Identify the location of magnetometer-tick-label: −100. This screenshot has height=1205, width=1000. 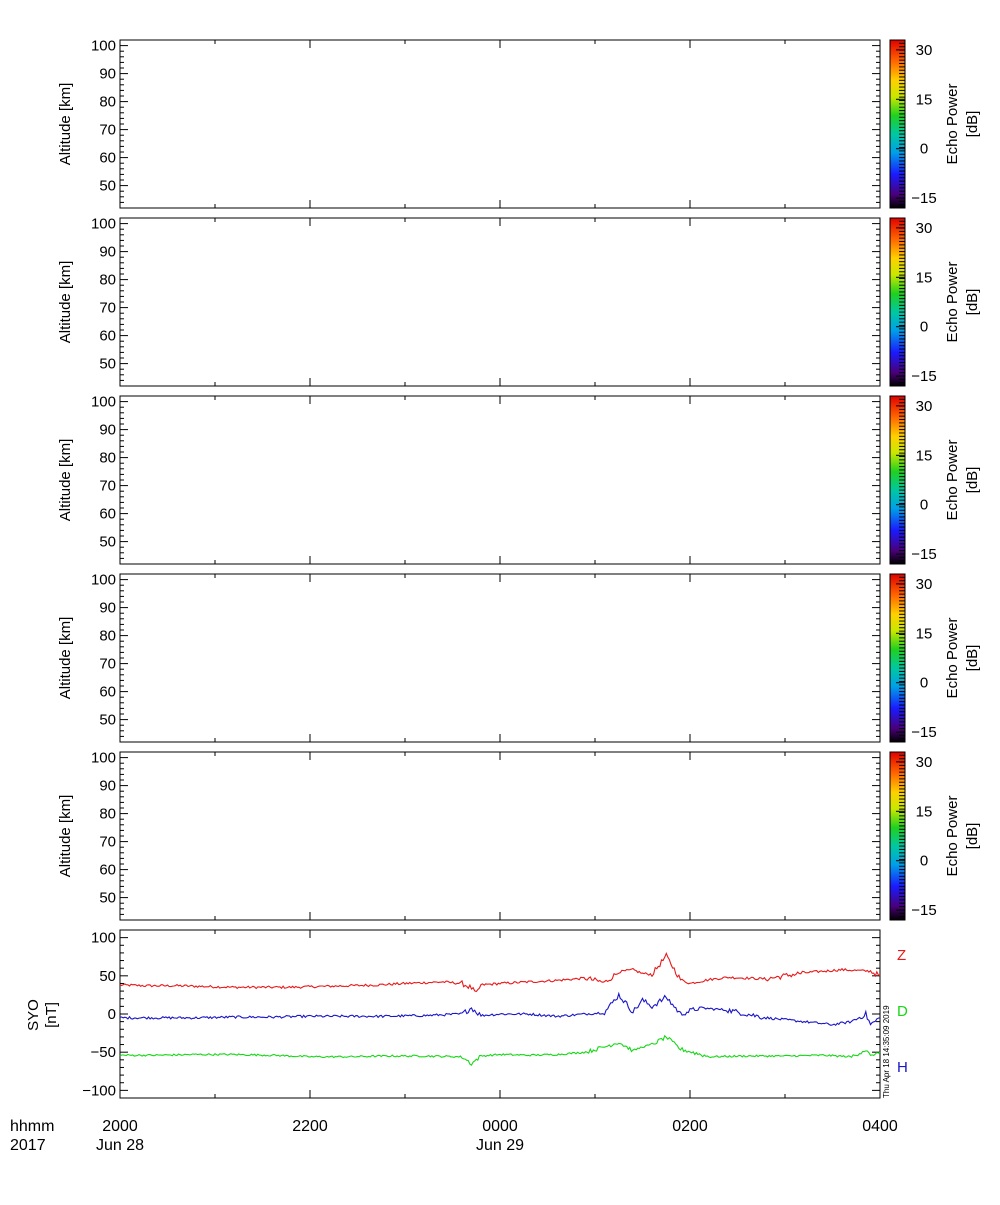
(99, 1090).